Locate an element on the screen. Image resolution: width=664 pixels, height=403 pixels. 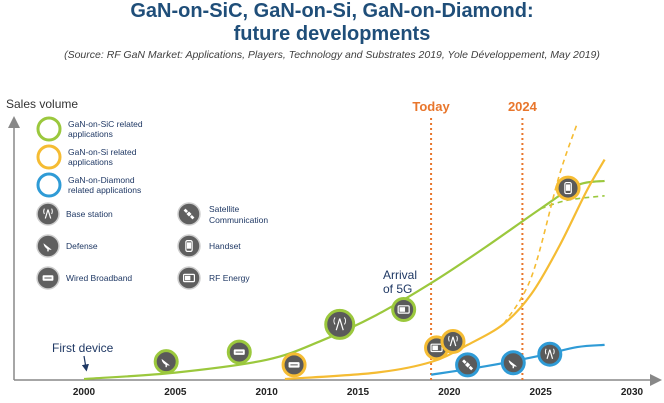
vertical-markers: Today 2024 is located at coordinates (475, 239).